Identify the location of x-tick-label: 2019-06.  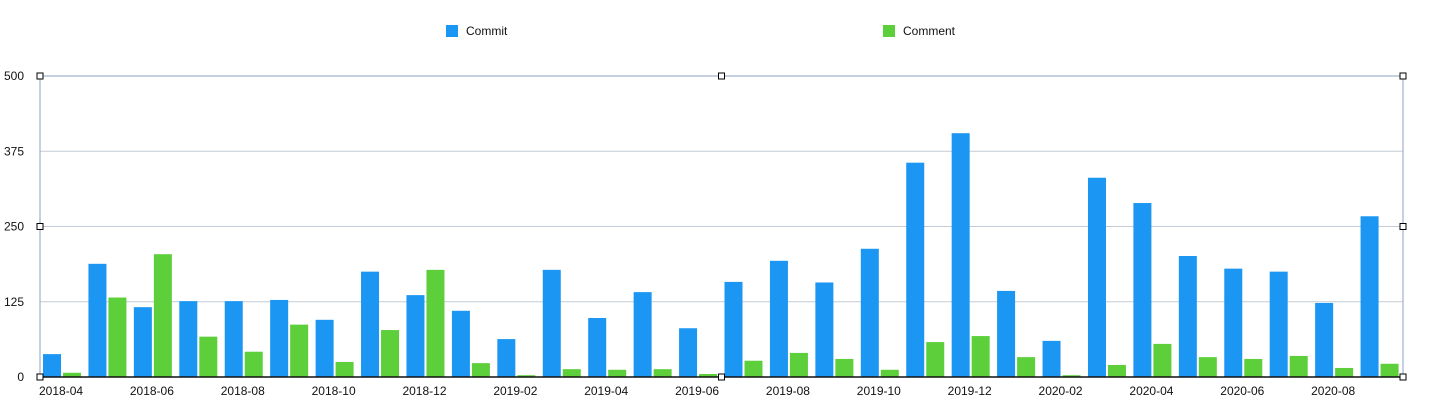
(697, 391).